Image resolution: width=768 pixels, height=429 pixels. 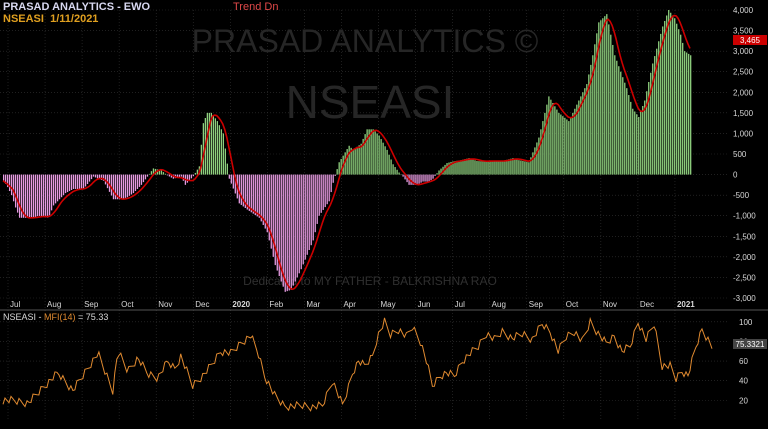 What do you see at coordinates (750, 40) in the screenshot?
I see `ewo-value-tag` at bounding box center [750, 40].